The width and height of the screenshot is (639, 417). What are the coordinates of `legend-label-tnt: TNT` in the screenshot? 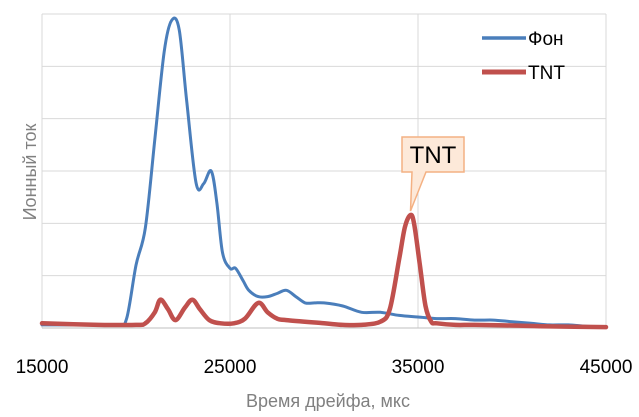 It's located at (546, 73).